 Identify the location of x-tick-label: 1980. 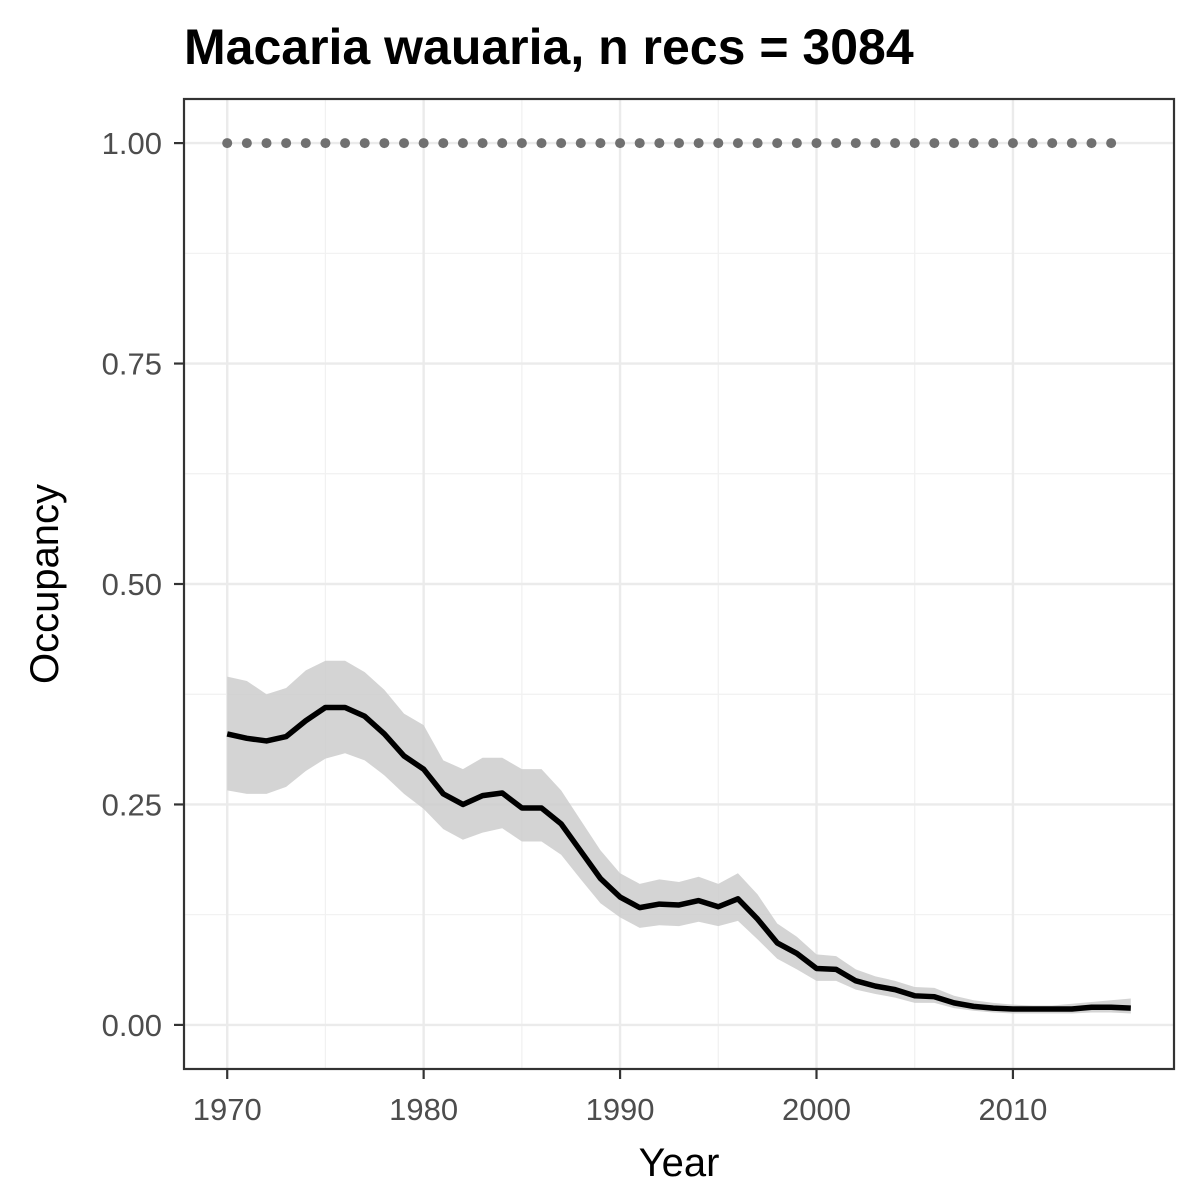
(423, 1109).